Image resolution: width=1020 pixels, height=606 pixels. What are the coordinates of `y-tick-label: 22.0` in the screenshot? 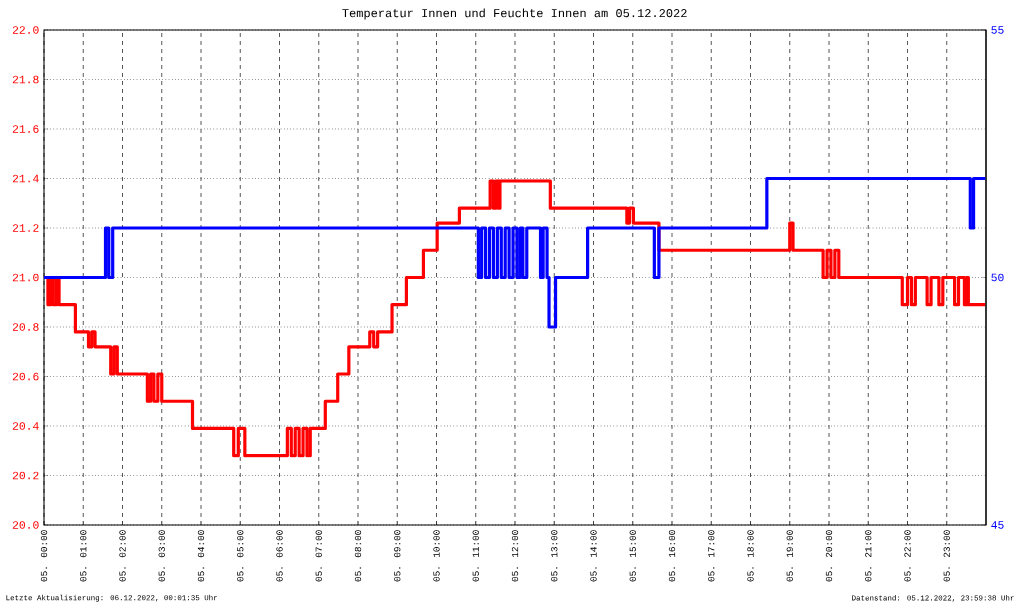 It's located at (25, 30).